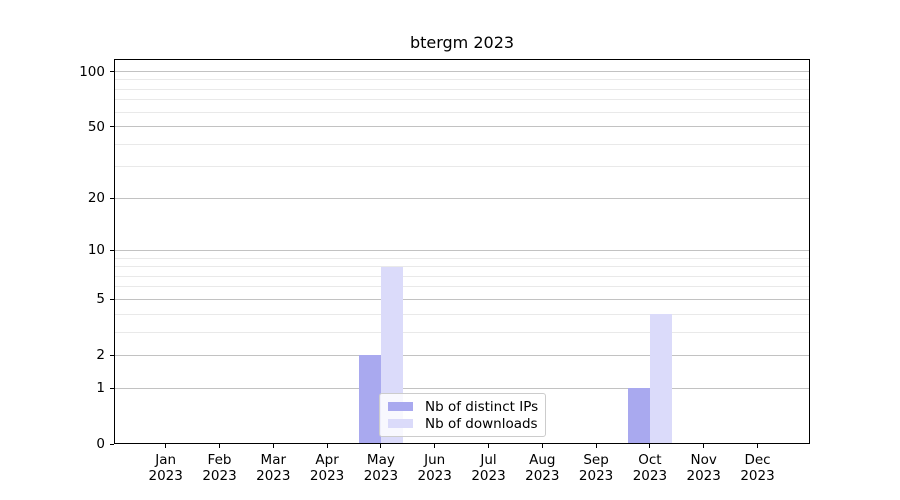  I want to click on chart-title: btergm 2023, so click(462, 42).